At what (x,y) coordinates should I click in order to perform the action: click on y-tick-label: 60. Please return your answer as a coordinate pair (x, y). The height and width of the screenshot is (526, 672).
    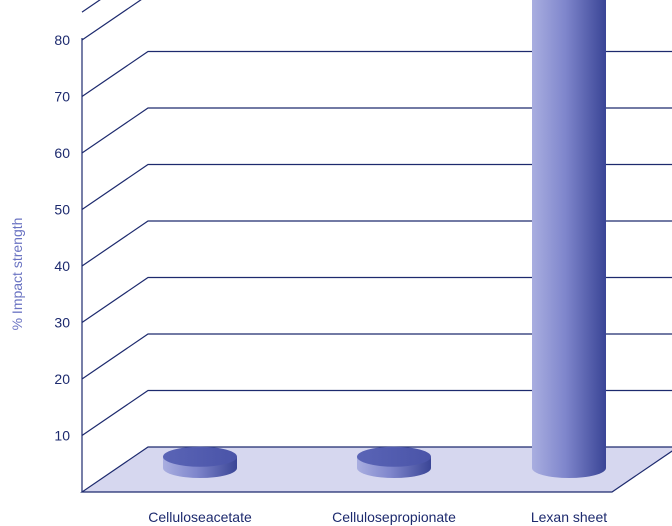
    Looking at the image, I should click on (62, 153).